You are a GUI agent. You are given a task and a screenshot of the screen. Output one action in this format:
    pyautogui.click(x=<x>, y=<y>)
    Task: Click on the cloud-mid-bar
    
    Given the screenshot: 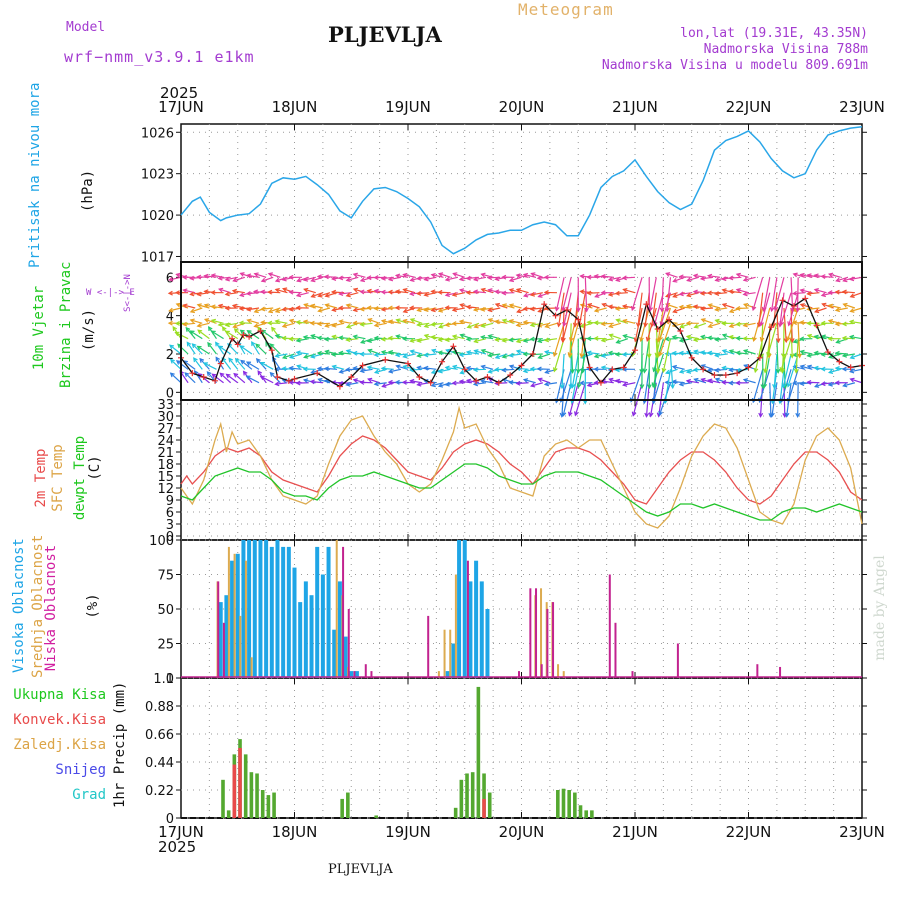 What is the action you would take?
    pyautogui.click(x=563, y=674)
    